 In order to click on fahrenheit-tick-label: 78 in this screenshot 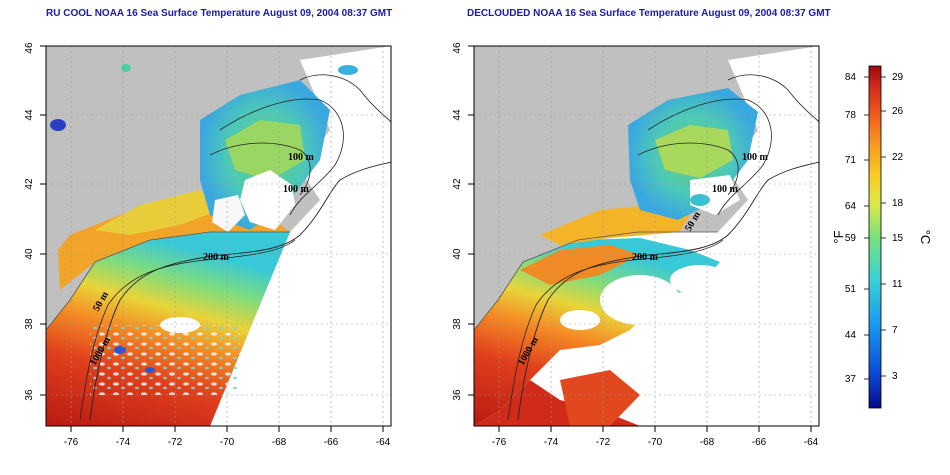, I will do `click(851, 115)`.